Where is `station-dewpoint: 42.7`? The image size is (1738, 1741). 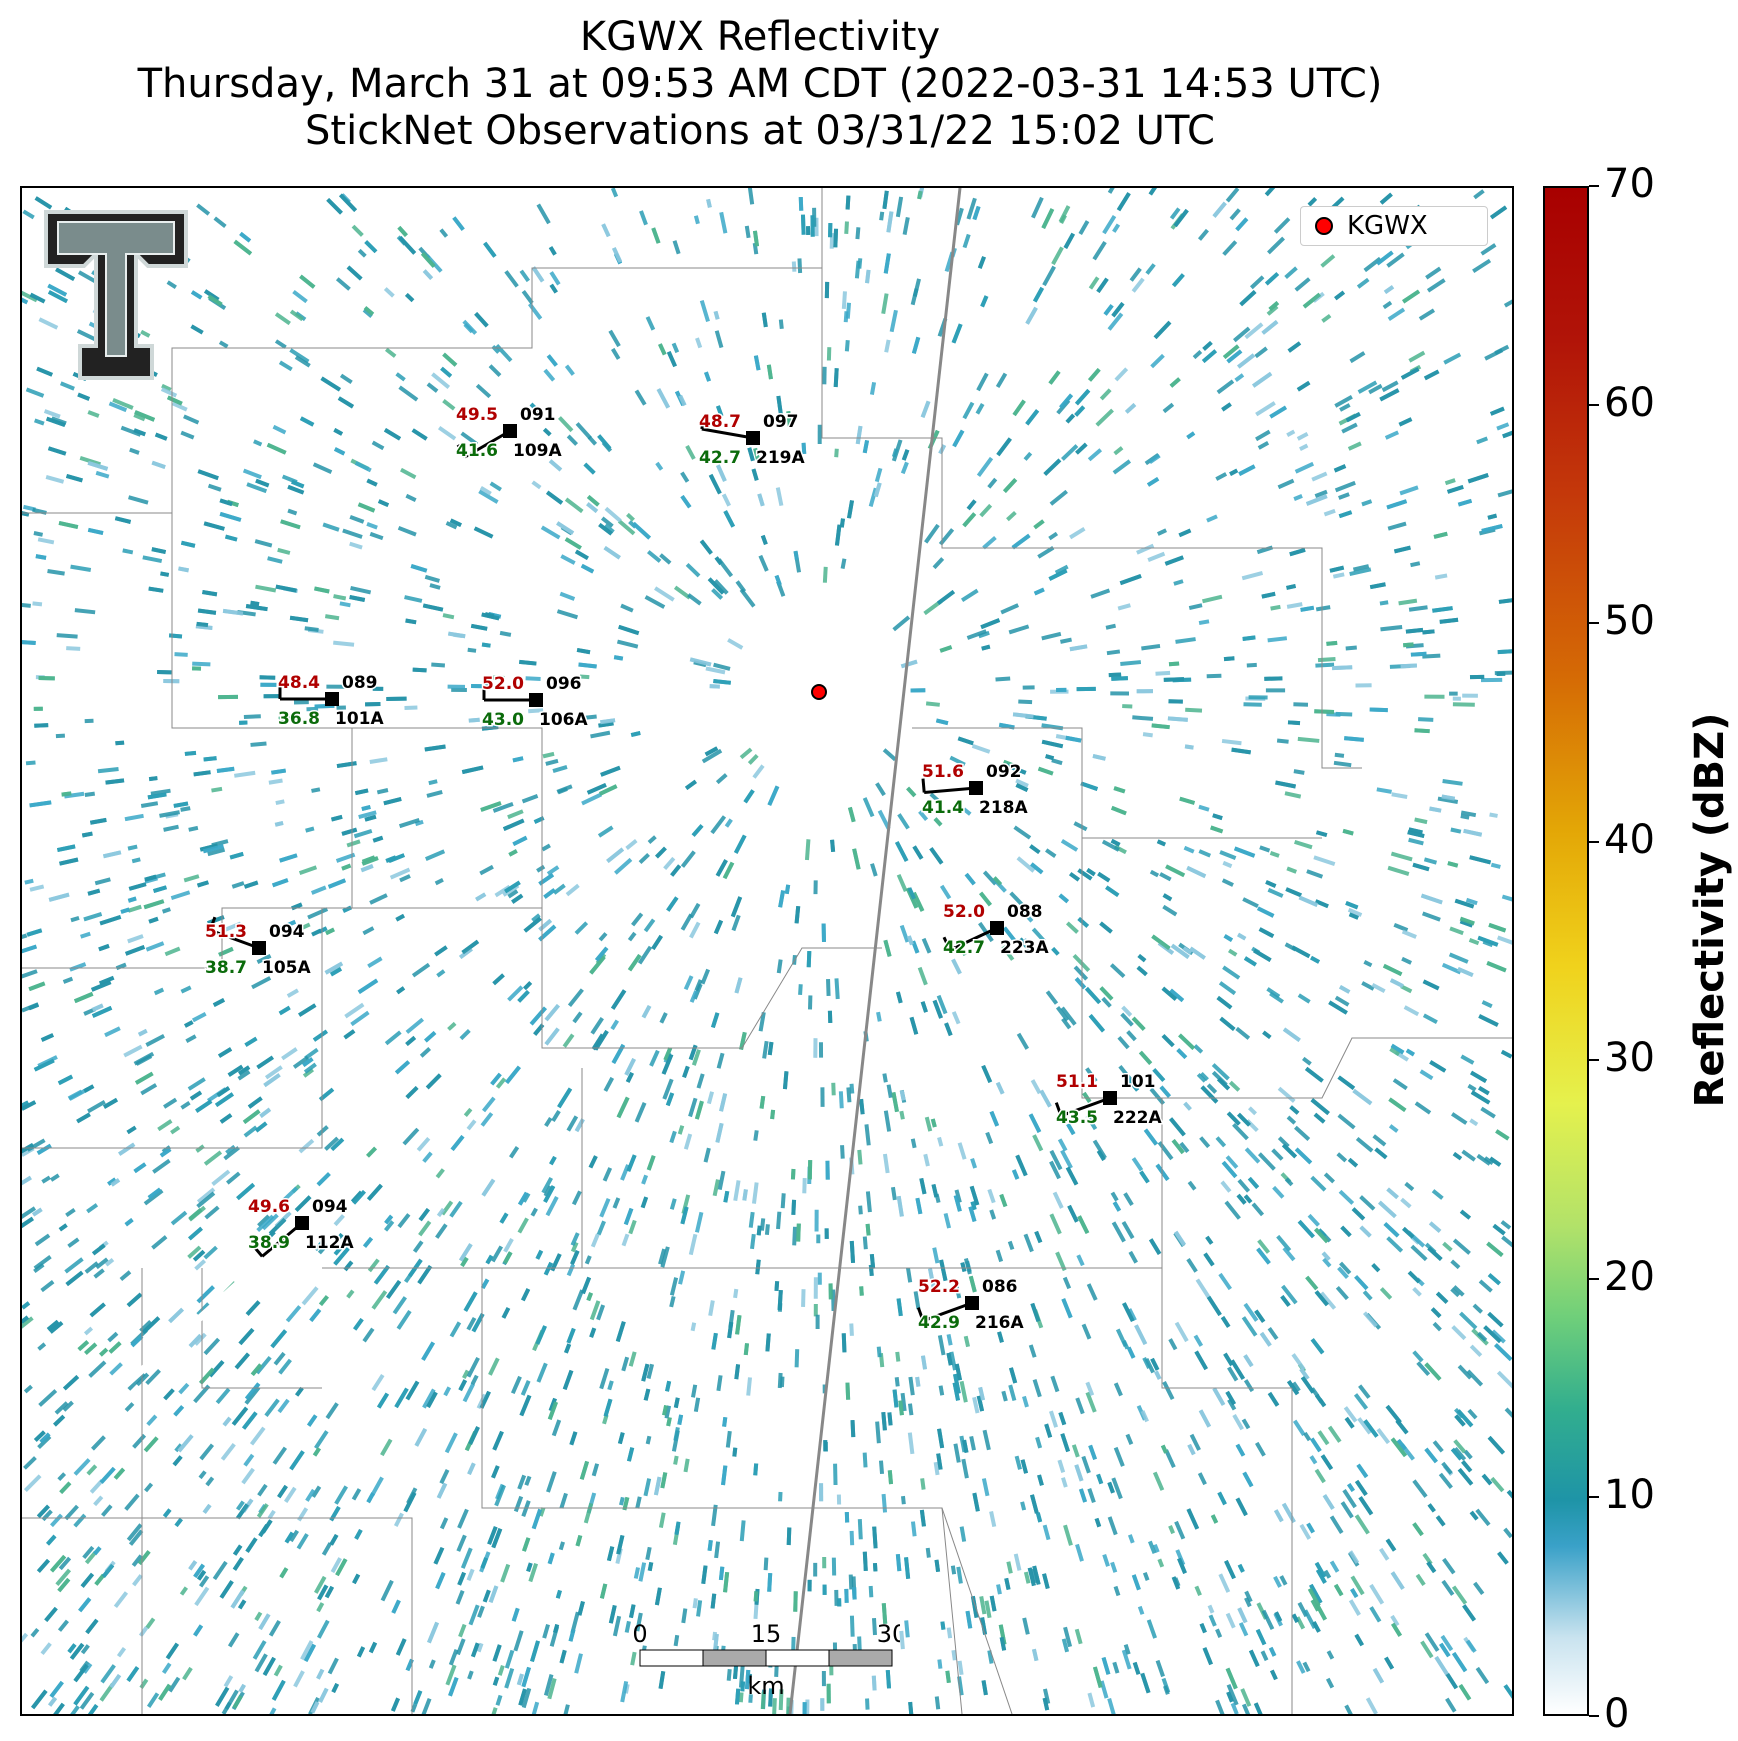 station-dewpoint: 42.7 is located at coordinates (964, 948).